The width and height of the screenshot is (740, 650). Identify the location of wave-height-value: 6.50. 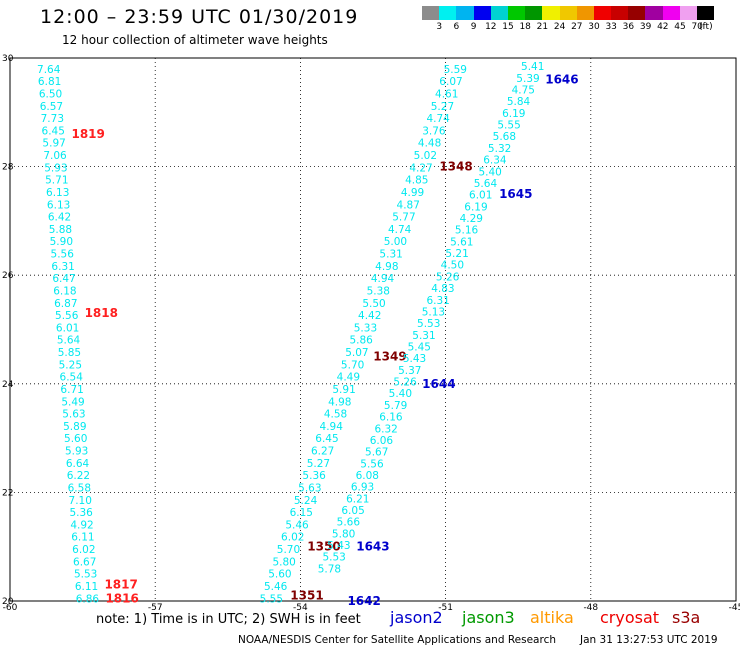
(50, 94).